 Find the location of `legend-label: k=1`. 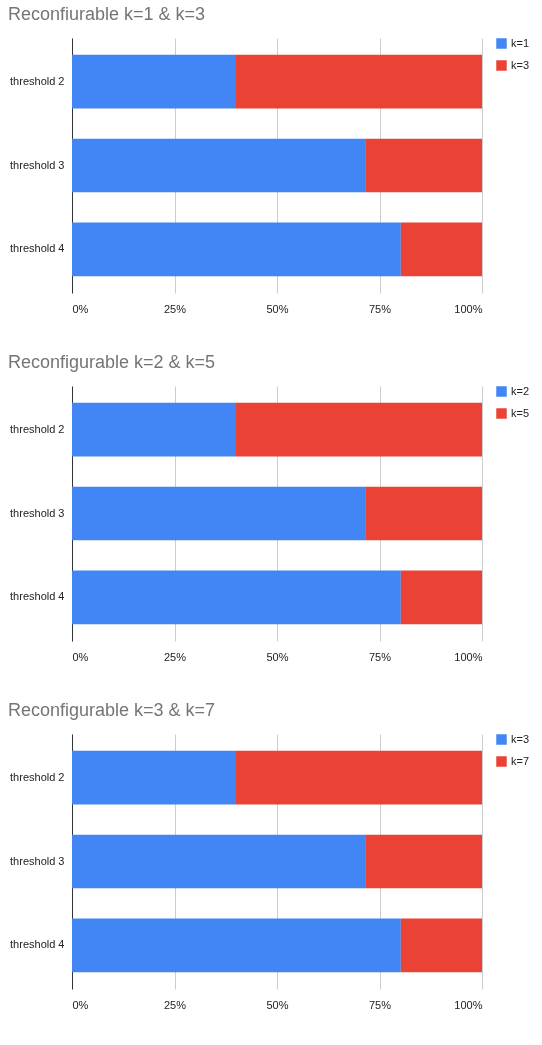

legend-label: k=1 is located at coordinates (520, 42).